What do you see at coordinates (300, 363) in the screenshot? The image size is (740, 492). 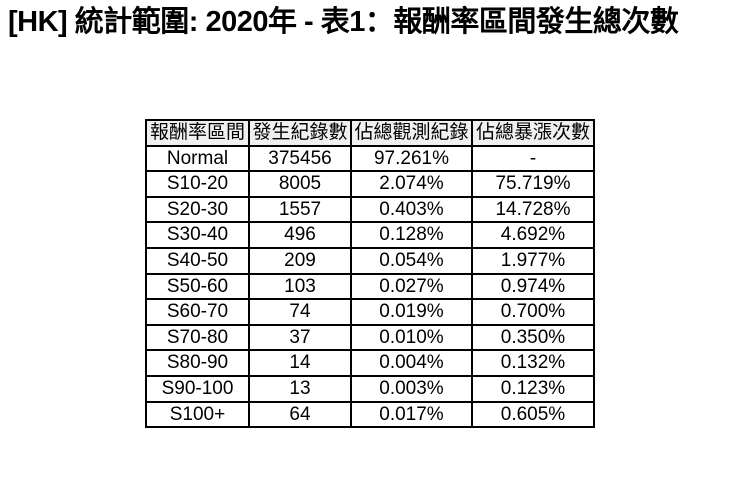 I see `table-cell: 14` at bounding box center [300, 363].